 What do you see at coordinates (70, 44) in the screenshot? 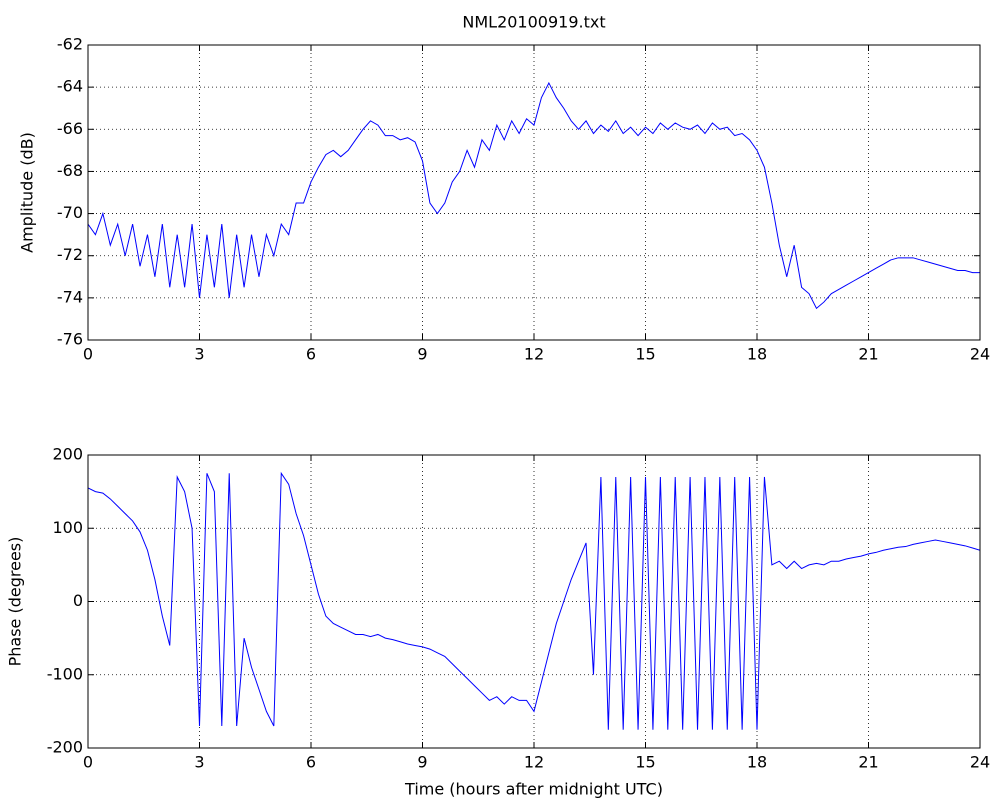
I see `y-tick-label: -62` at bounding box center [70, 44].